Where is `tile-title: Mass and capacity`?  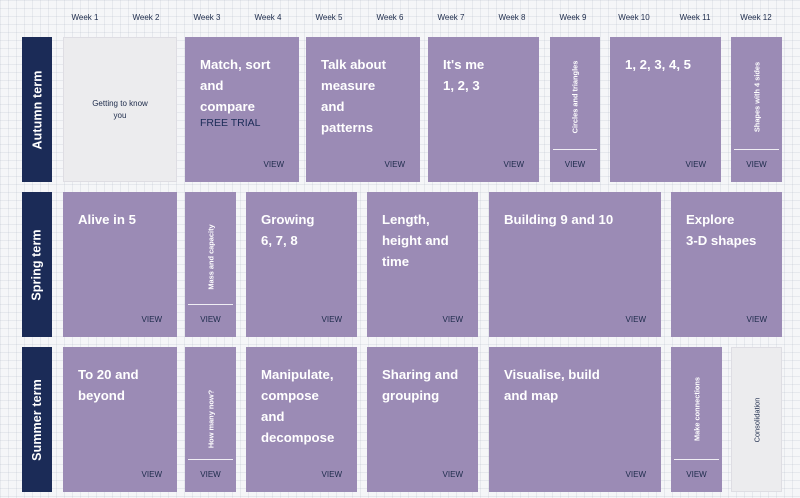 tile-title: Mass and capacity is located at coordinates (210, 257).